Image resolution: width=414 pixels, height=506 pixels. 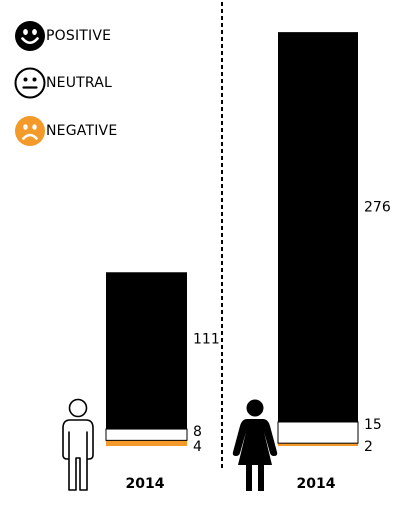 I want to click on smiley-neutral-icon, so click(x=30, y=83).